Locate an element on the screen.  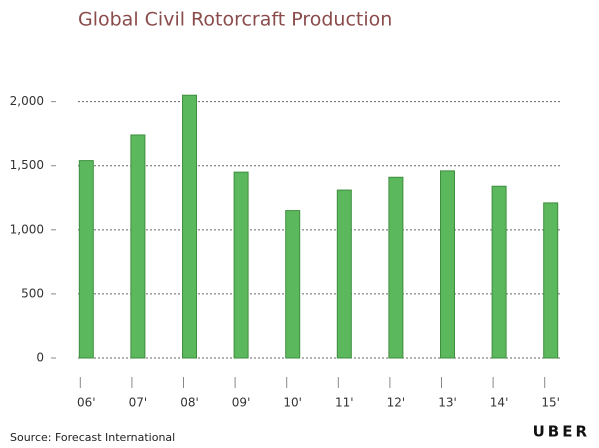
x-tick-label: 10' is located at coordinates (292, 403).